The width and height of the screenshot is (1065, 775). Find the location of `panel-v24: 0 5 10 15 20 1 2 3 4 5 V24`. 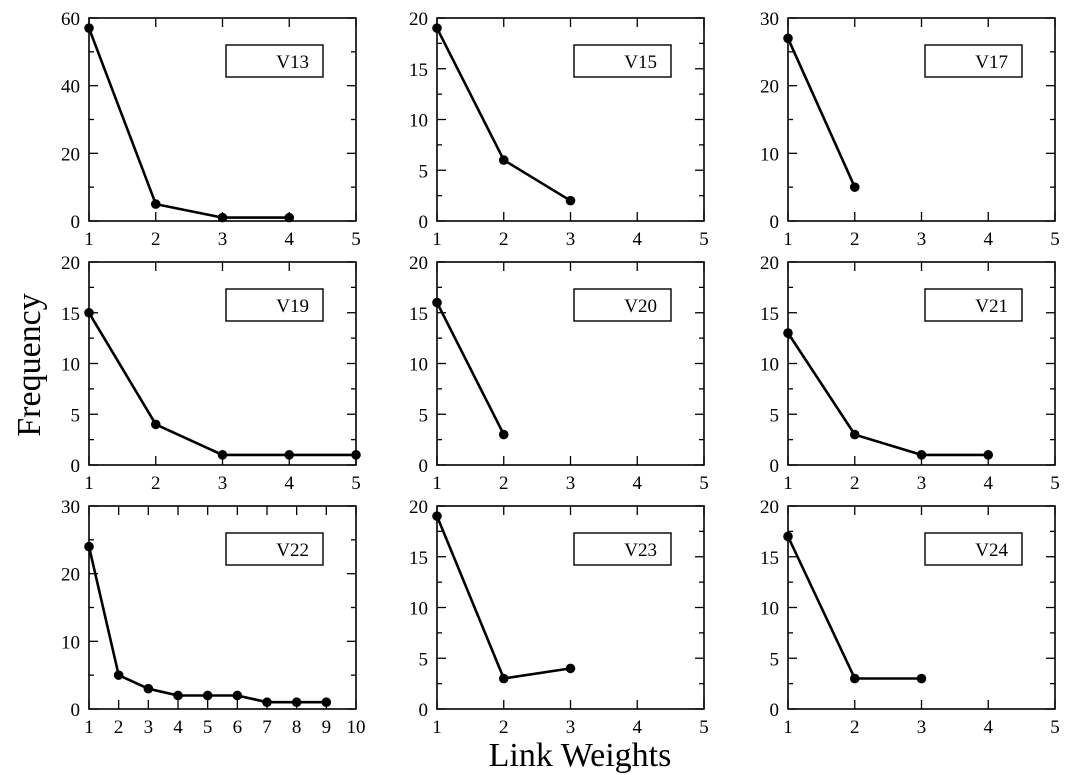

panel-v24: 0 5 10 15 20 1 2 3 4 5 V24 is located at coordinates (910, 617).